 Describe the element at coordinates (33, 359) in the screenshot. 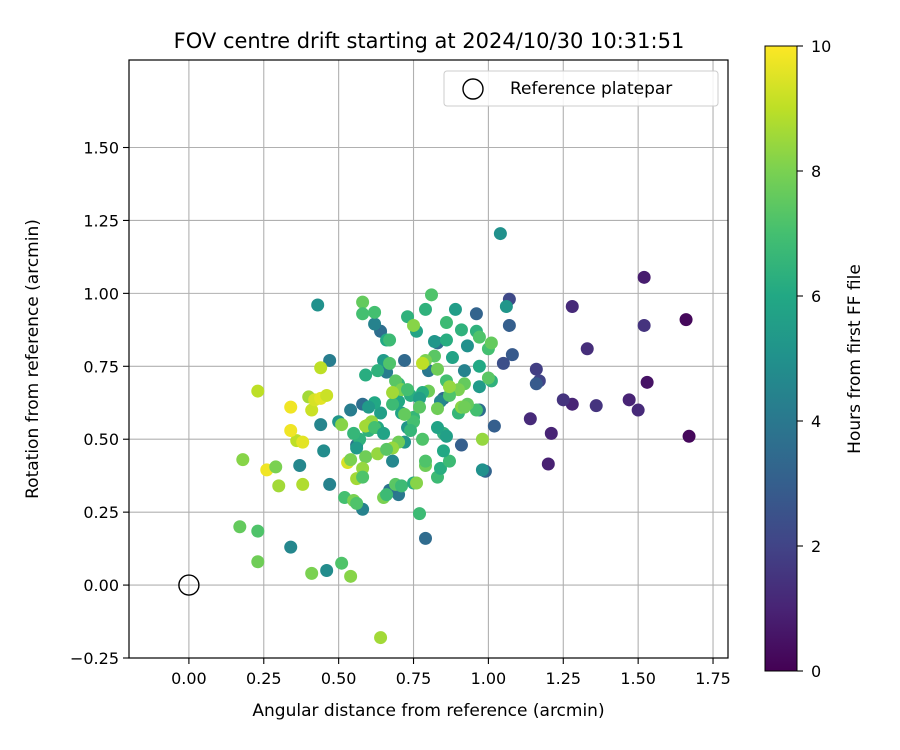

I see `y-axis-label: Rotation from reference (arcmin)` at that location.